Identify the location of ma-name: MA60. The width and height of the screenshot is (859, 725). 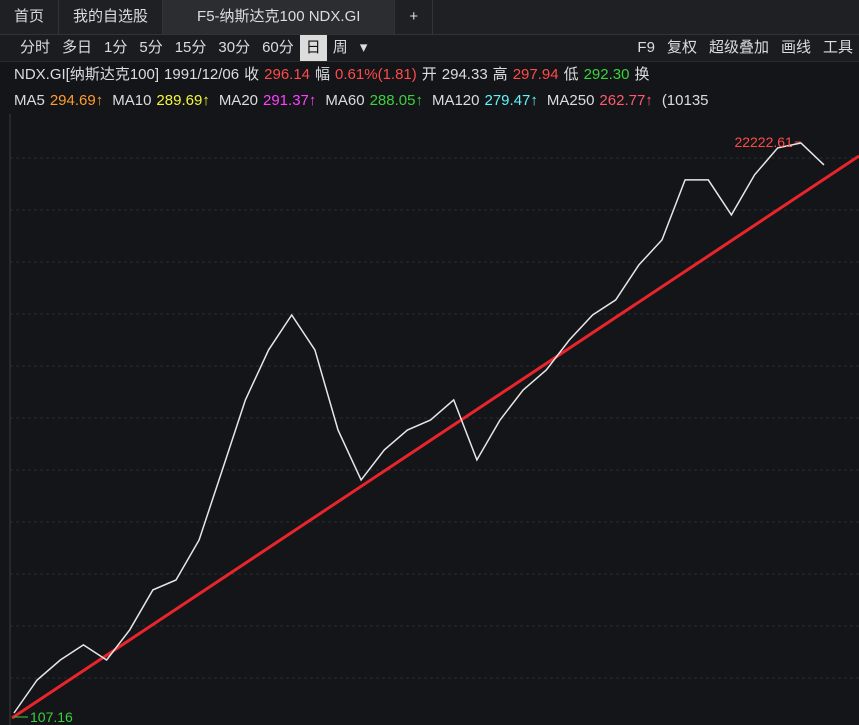
(345, 100).